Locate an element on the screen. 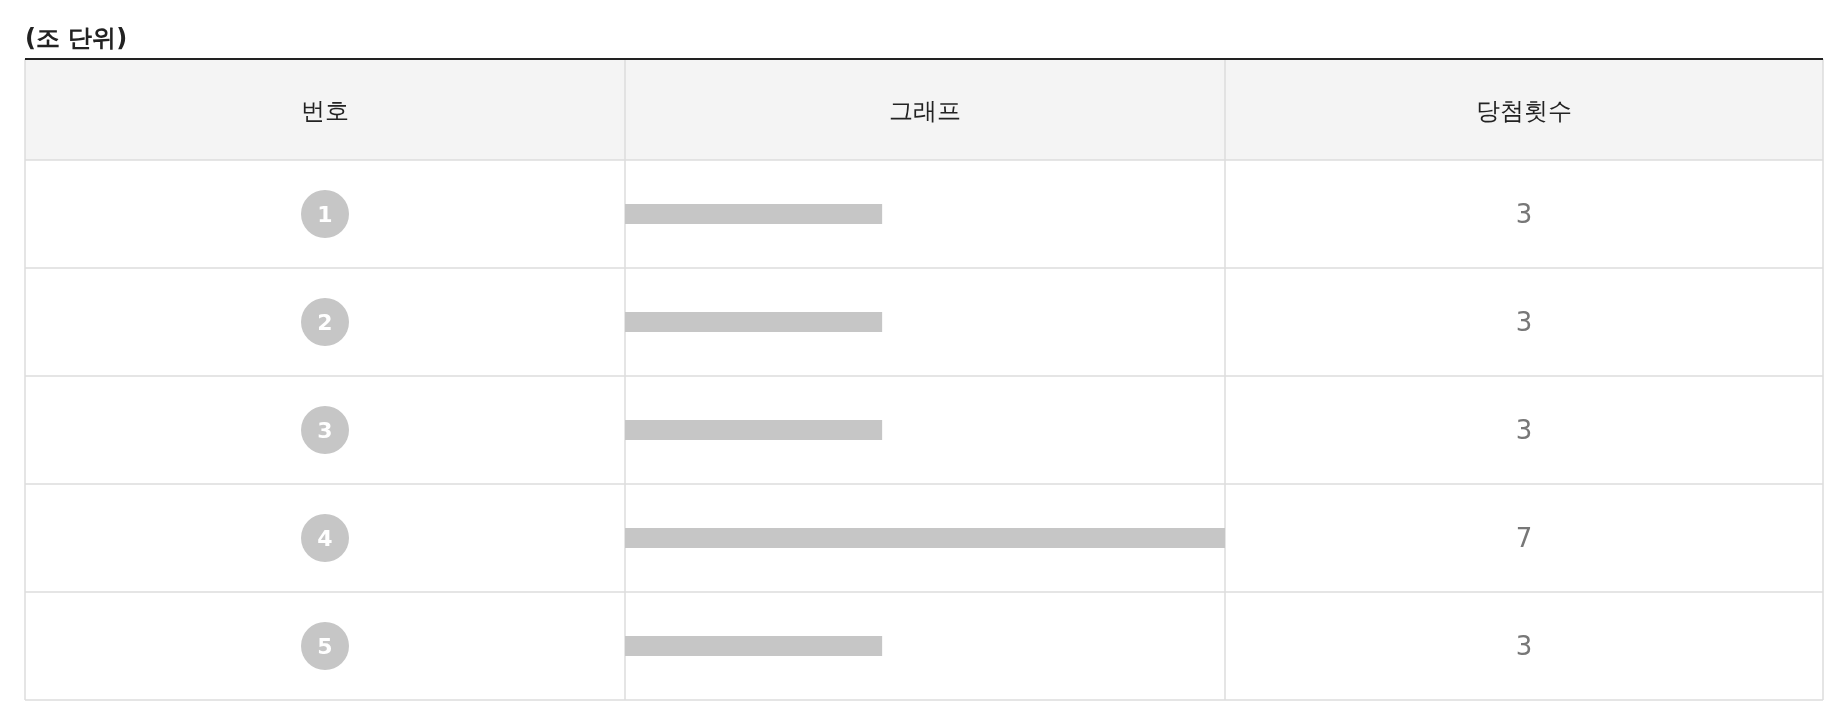 The width and height of the screenshot is (1848, 720). data-label: 7 is located at coordinates (1524, 538).